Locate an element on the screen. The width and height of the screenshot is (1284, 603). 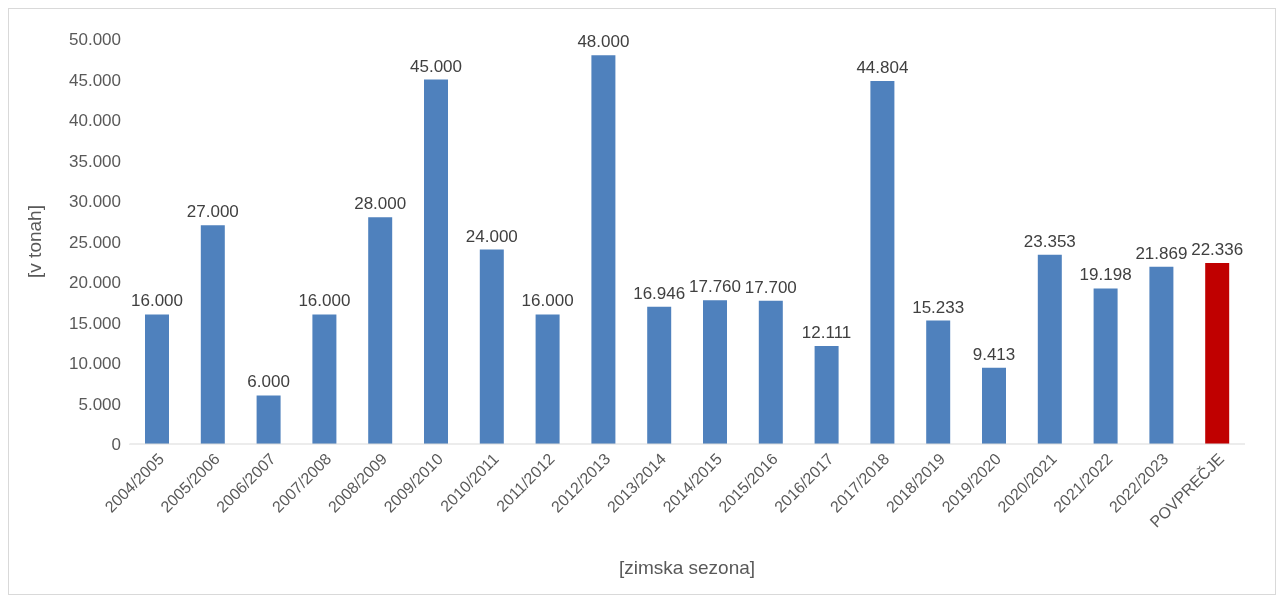
data-label: 48.000 is located at coordinates (603, 42).